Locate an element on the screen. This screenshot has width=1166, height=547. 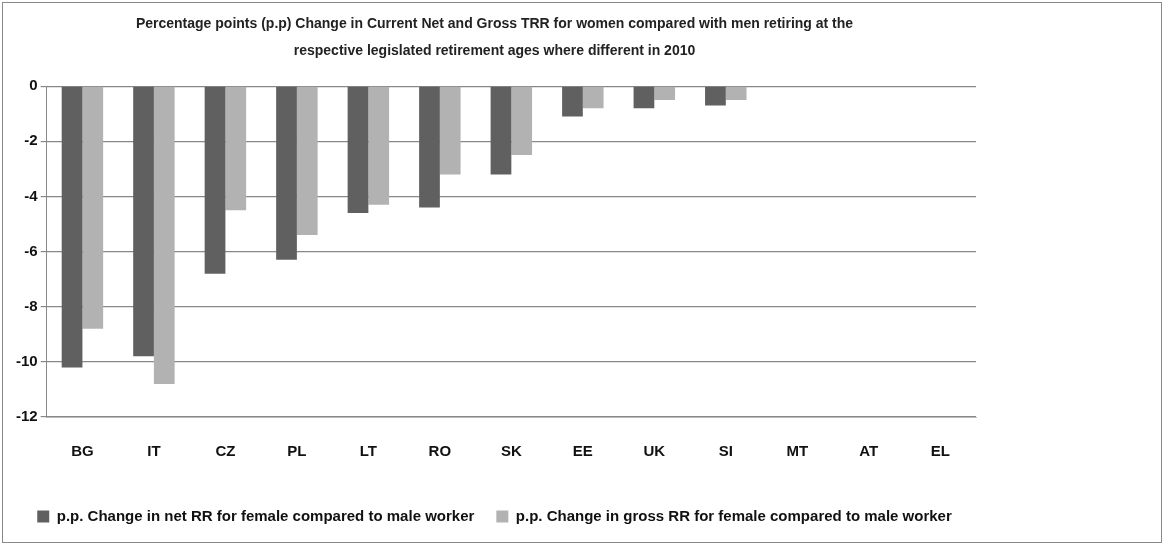
y-tick-label: -8 is located at coordinates (31, 305).